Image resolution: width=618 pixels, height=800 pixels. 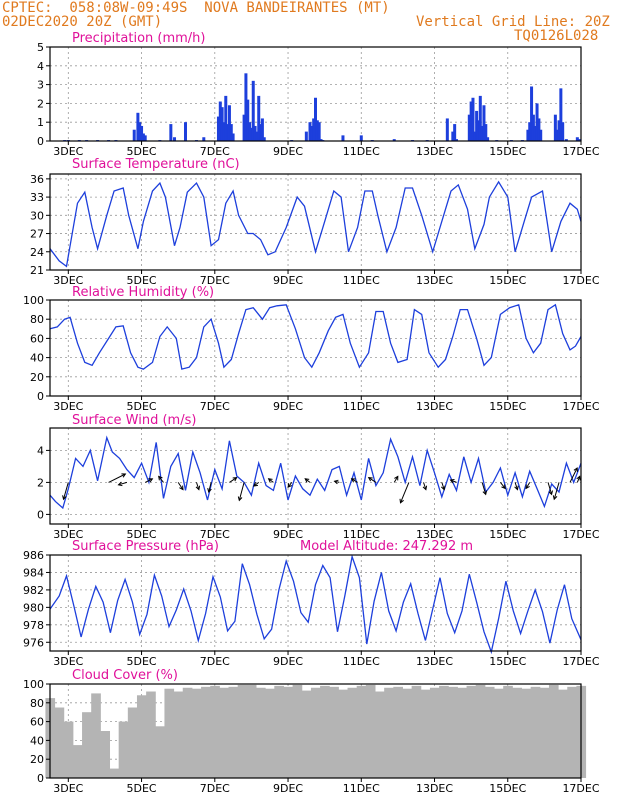 What do you see at coordinates (33, 684) in the screenshot?
I see `y-tick-label: 100` at bounding box center [33, 684].